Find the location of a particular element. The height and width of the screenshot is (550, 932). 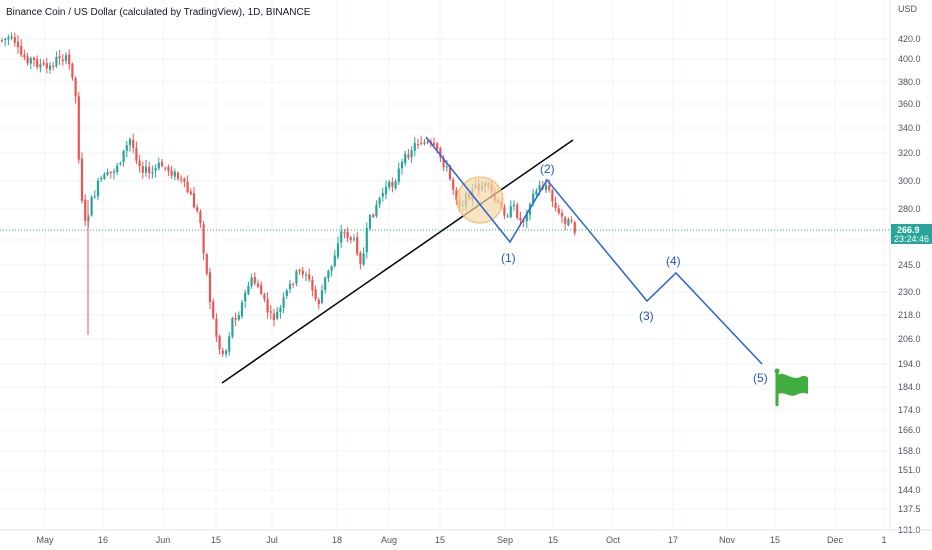

time-axis: May 16 Jun 15 Jul 18 Aug 15 Sep 15 Oct 17 Nov 15 Dec 1 is located at coordinates (466, 537).